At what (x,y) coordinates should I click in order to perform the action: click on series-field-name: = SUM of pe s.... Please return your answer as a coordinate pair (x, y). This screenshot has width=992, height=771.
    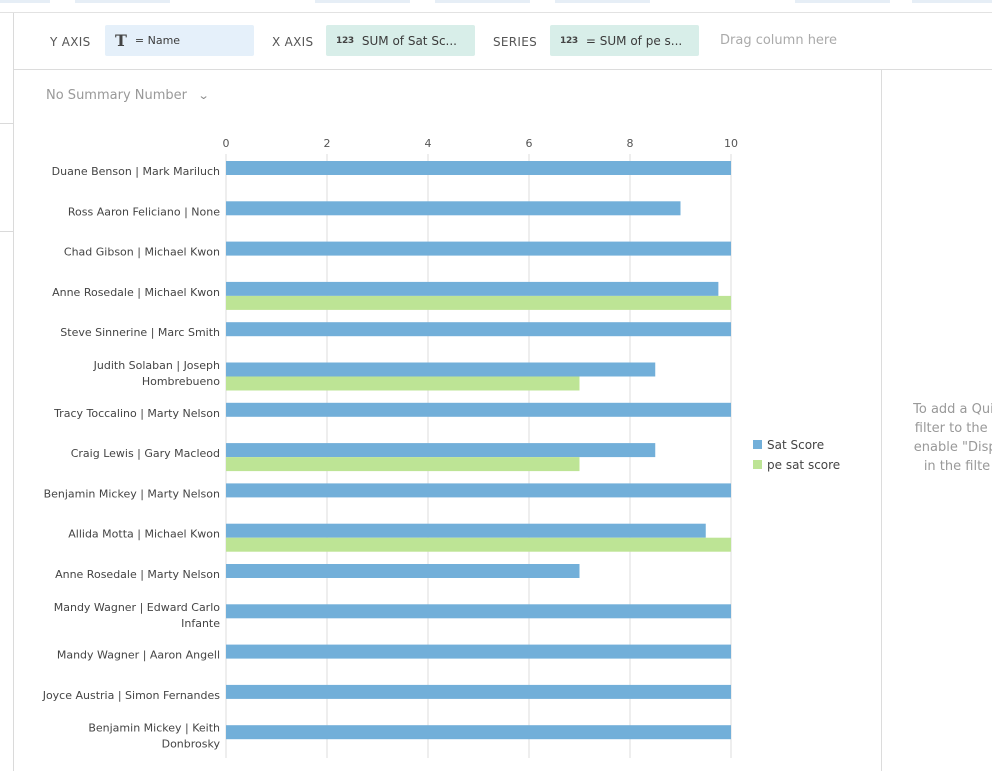
    Looking at the image, I should click on (634, 40).